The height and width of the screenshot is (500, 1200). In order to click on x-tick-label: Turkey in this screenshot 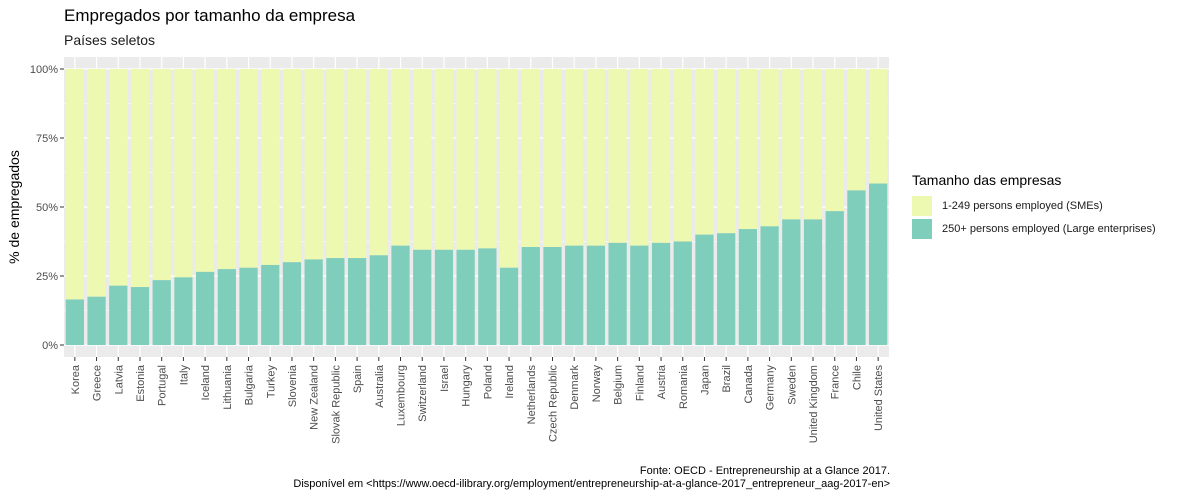, I will do `click(271, 382)`.